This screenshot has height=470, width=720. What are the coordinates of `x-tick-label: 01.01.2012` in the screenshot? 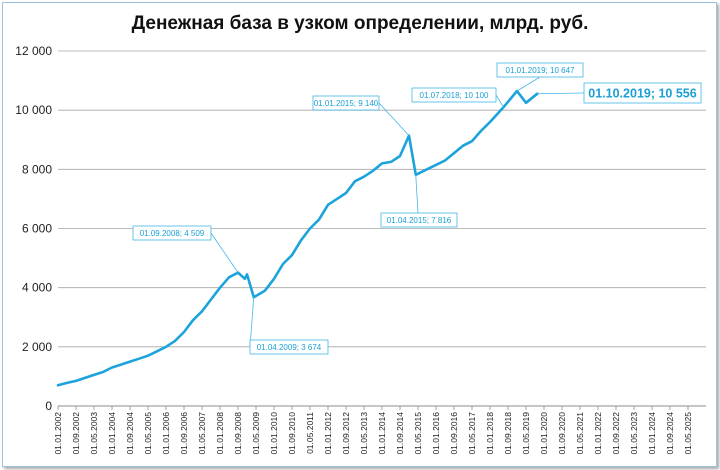 It's located at (328, 433).